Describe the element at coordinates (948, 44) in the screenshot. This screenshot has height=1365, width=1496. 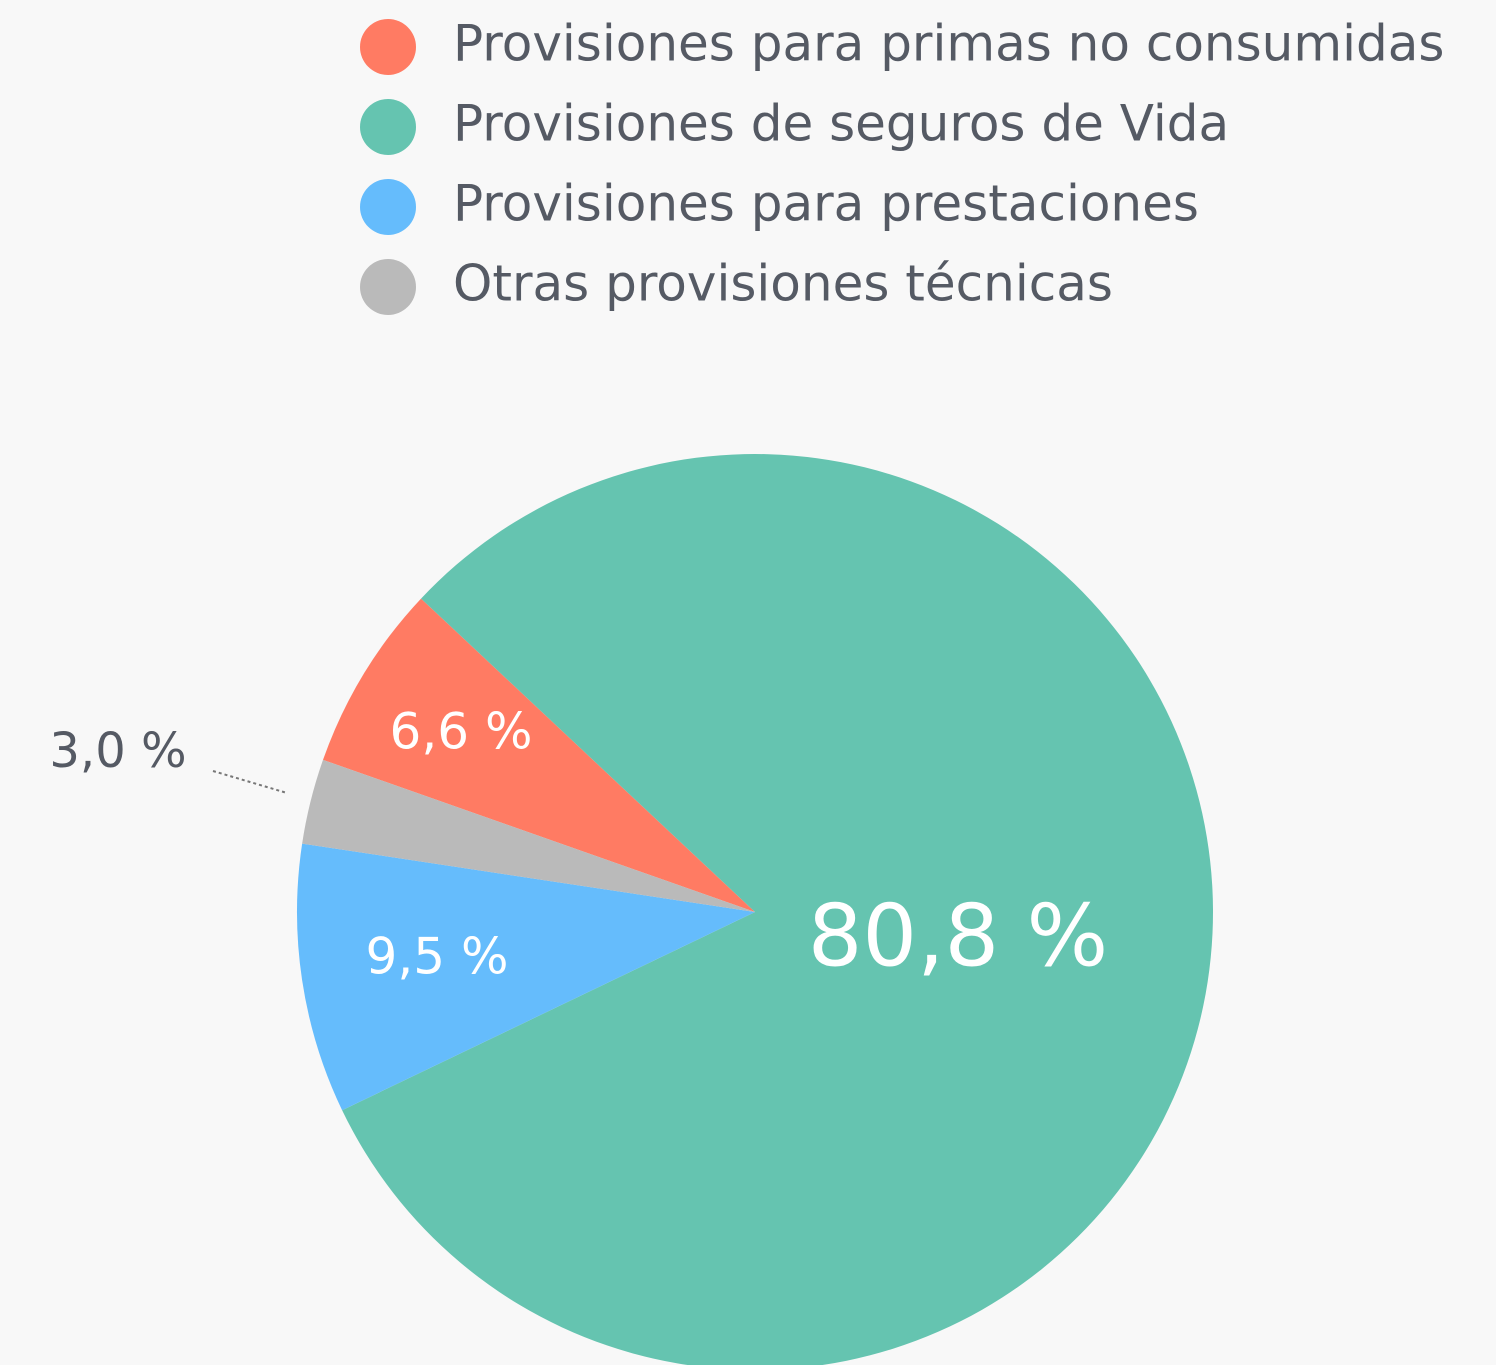
I see `legend-label: Provisiones para primas no consumidas` at that location.